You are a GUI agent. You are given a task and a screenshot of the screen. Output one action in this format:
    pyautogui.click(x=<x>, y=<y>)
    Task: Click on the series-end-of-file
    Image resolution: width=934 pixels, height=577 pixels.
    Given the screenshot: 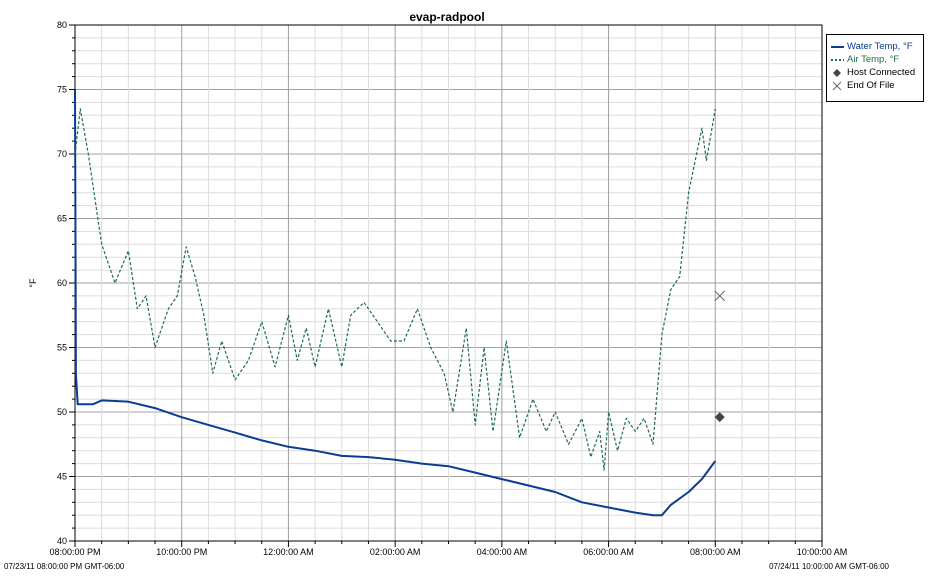 What is the action you would take?
    pyautogui.click(x=720, y=296)
    